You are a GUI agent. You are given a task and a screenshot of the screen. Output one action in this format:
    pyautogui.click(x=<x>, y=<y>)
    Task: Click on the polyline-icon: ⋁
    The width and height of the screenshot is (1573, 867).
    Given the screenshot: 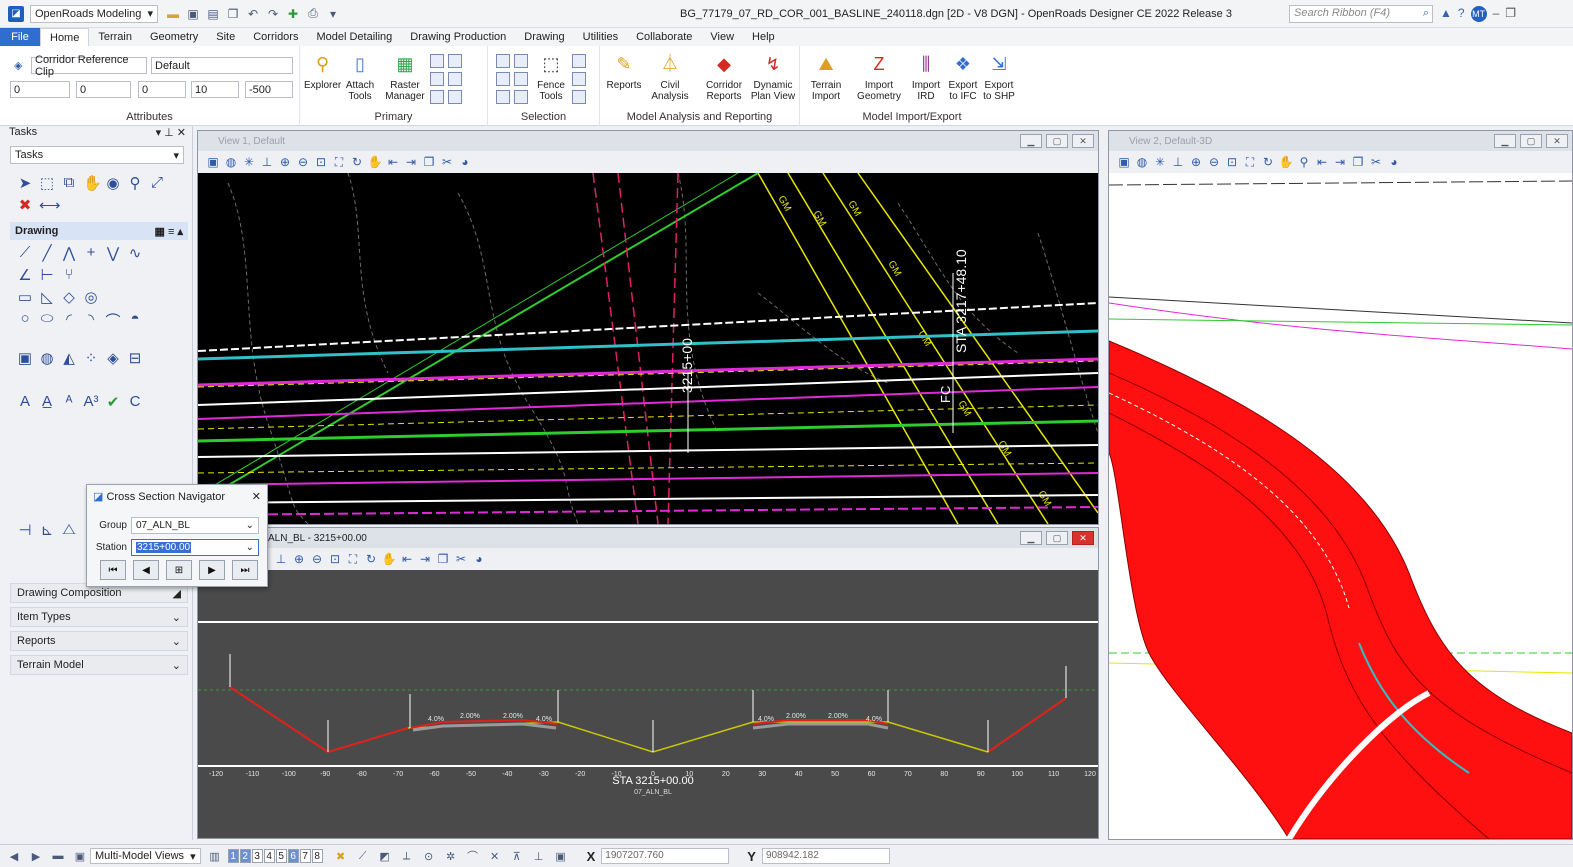 What is the action you would take?
    pyautogui.click(x=113, y=253)
    